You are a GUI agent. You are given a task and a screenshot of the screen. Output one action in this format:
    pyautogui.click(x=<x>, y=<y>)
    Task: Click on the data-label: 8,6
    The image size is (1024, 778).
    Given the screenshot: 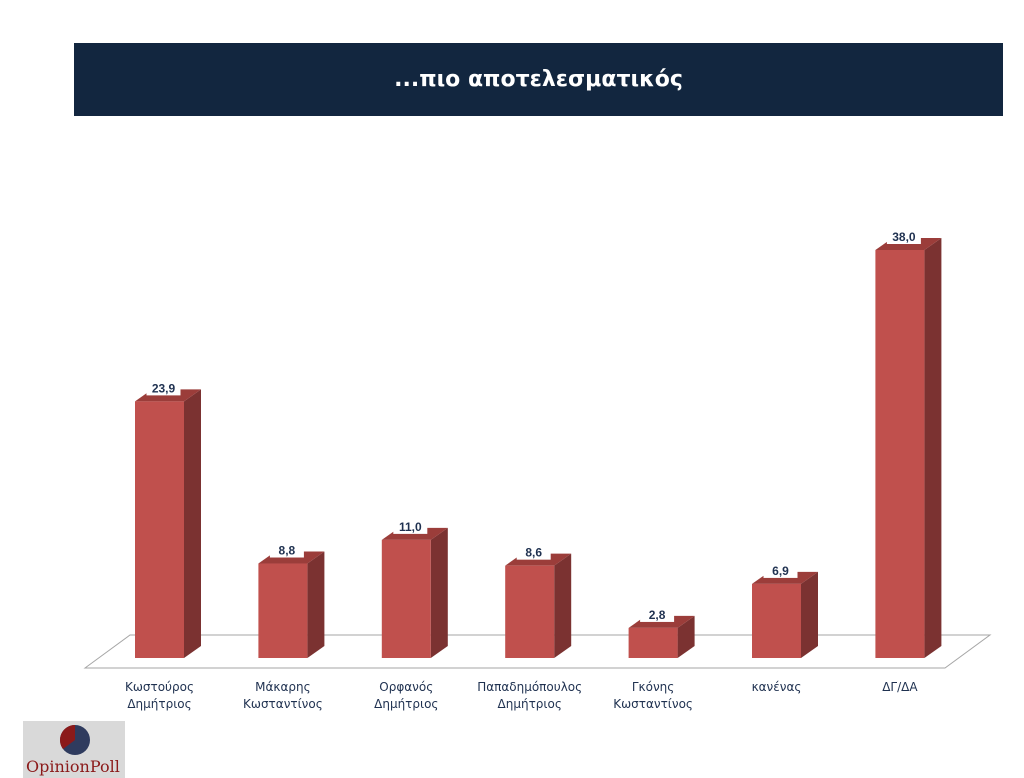 What is the action you would take?
    pyautogui.click(x=533, y=553)
    